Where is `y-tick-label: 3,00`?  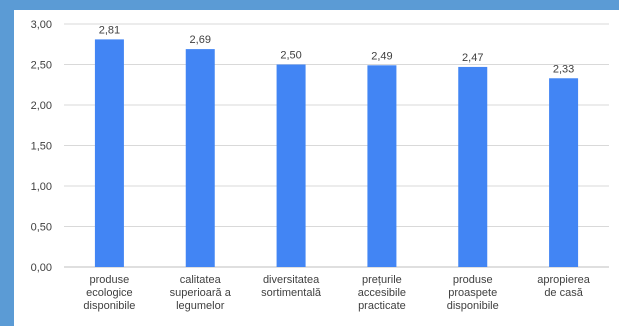
y-tick-label: 3,00 is located at coordinates (41, 25).